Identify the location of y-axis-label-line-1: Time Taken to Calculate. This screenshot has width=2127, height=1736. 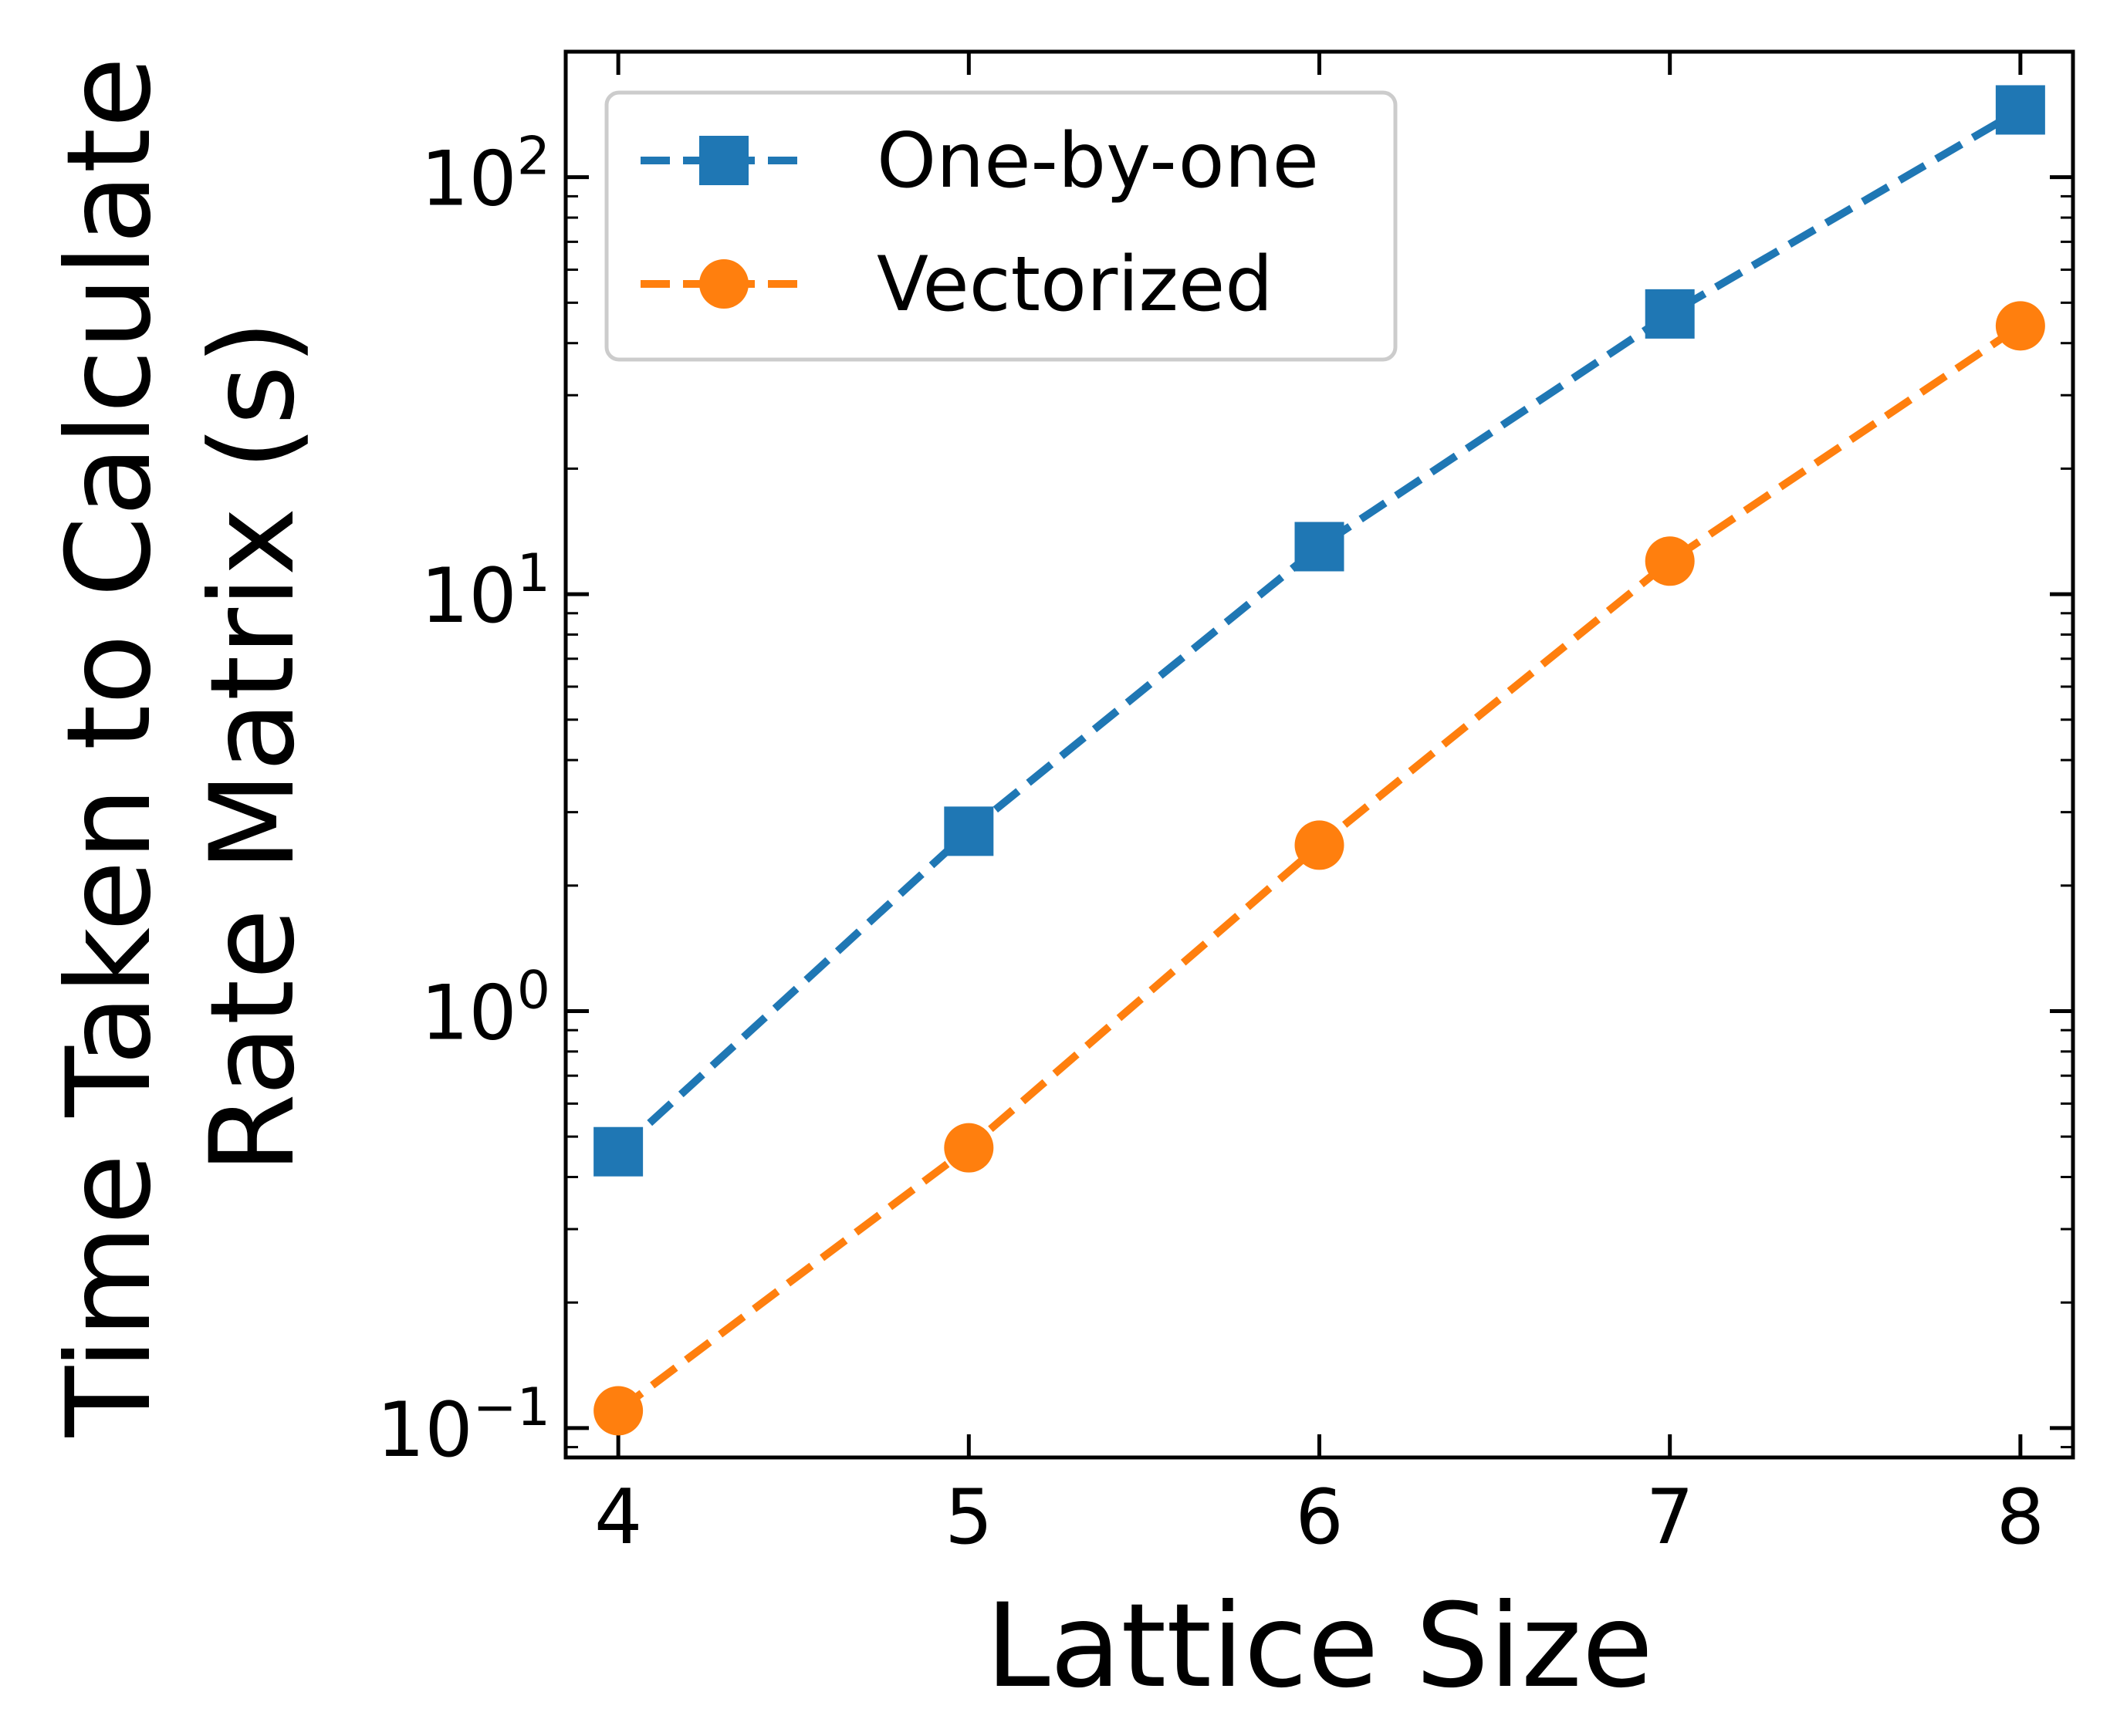
(110, 747).